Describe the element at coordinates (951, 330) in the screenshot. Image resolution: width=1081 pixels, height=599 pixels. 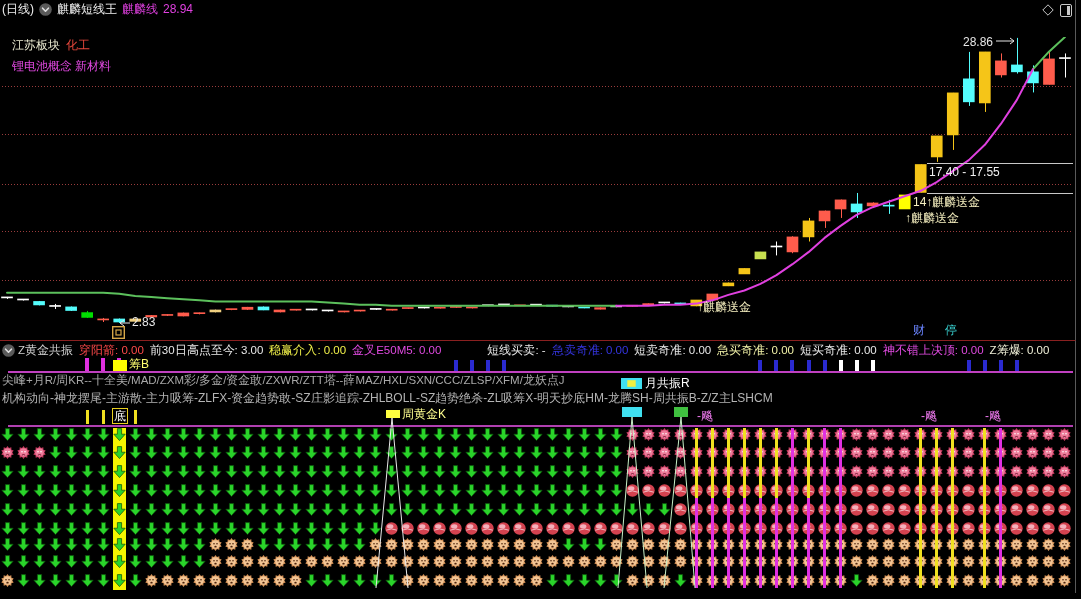
I see `text: 停` at that location.